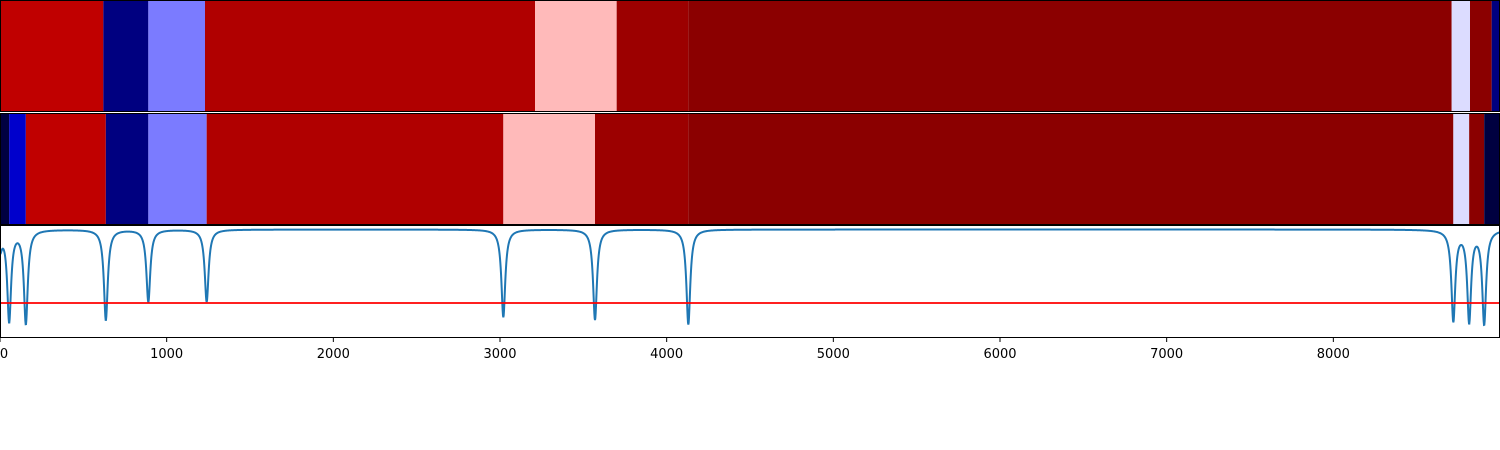 The height and width of the screenshot is (450, 1500). What do you see at coordinates (4, 354) in the screenshot?
I see `x-tick-label: 0` at bounding box center [4, 354].